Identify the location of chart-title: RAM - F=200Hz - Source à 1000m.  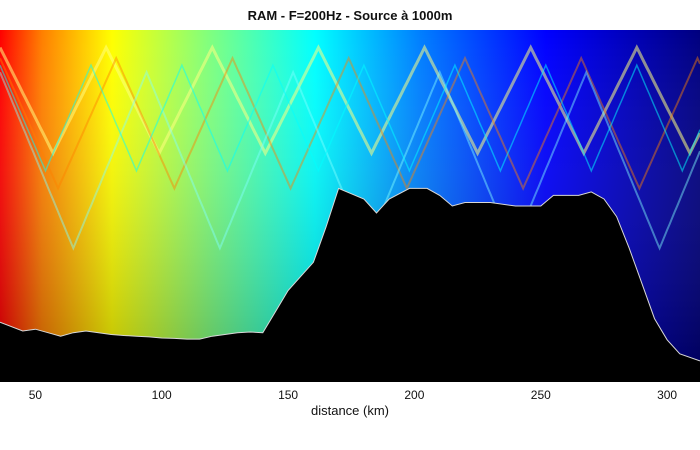
(350, 15).